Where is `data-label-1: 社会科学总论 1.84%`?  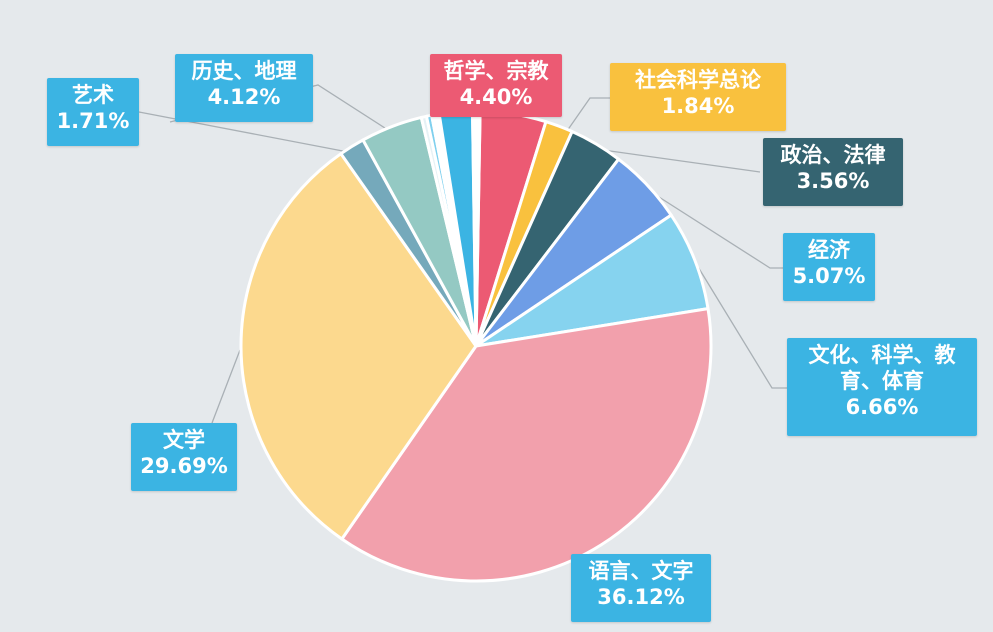
data-label-1: 社会科学总论 1.84% is located at coordinates (698, 97).